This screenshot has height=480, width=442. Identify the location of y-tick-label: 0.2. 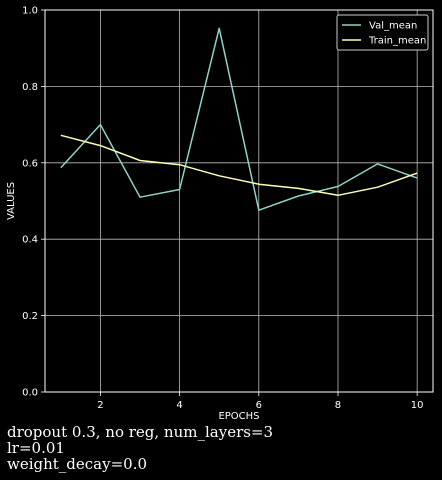
(30, 316).